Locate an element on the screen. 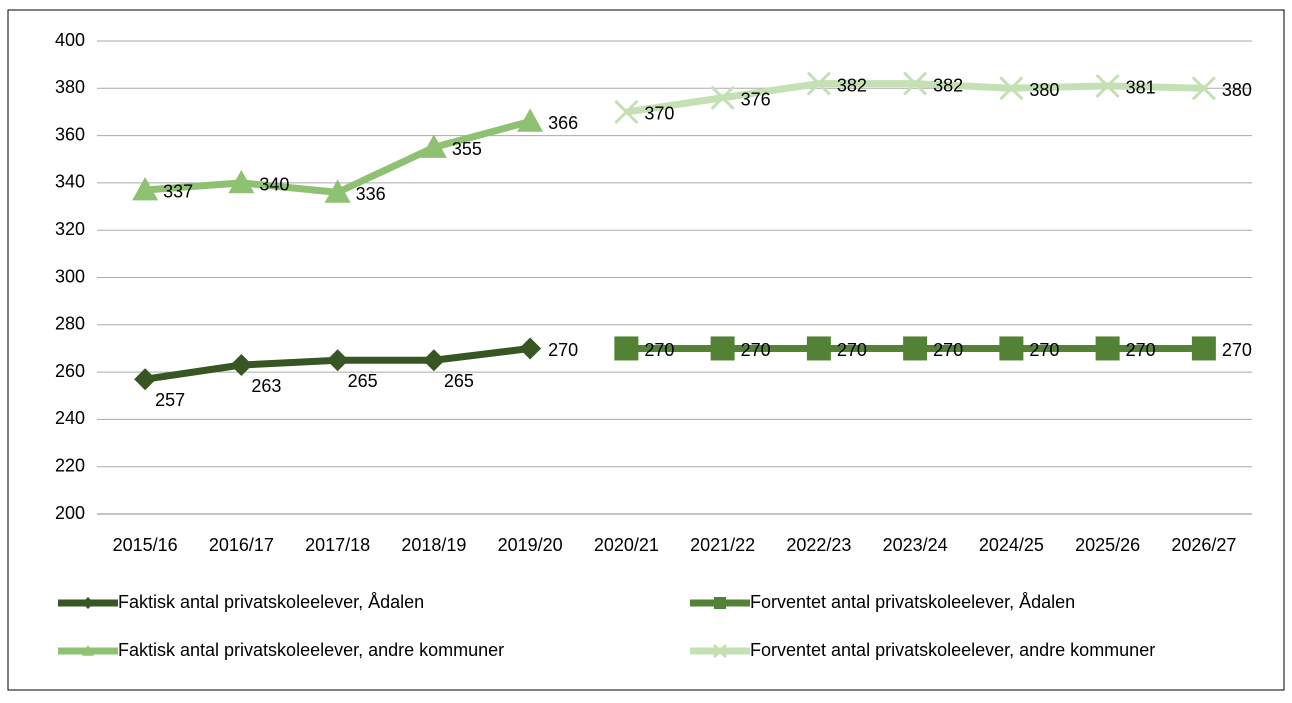 Image resolution: width=1292 pixels, height=703 pixels. x-tick-label: 2016/17 is located at coordinates (241, 545).